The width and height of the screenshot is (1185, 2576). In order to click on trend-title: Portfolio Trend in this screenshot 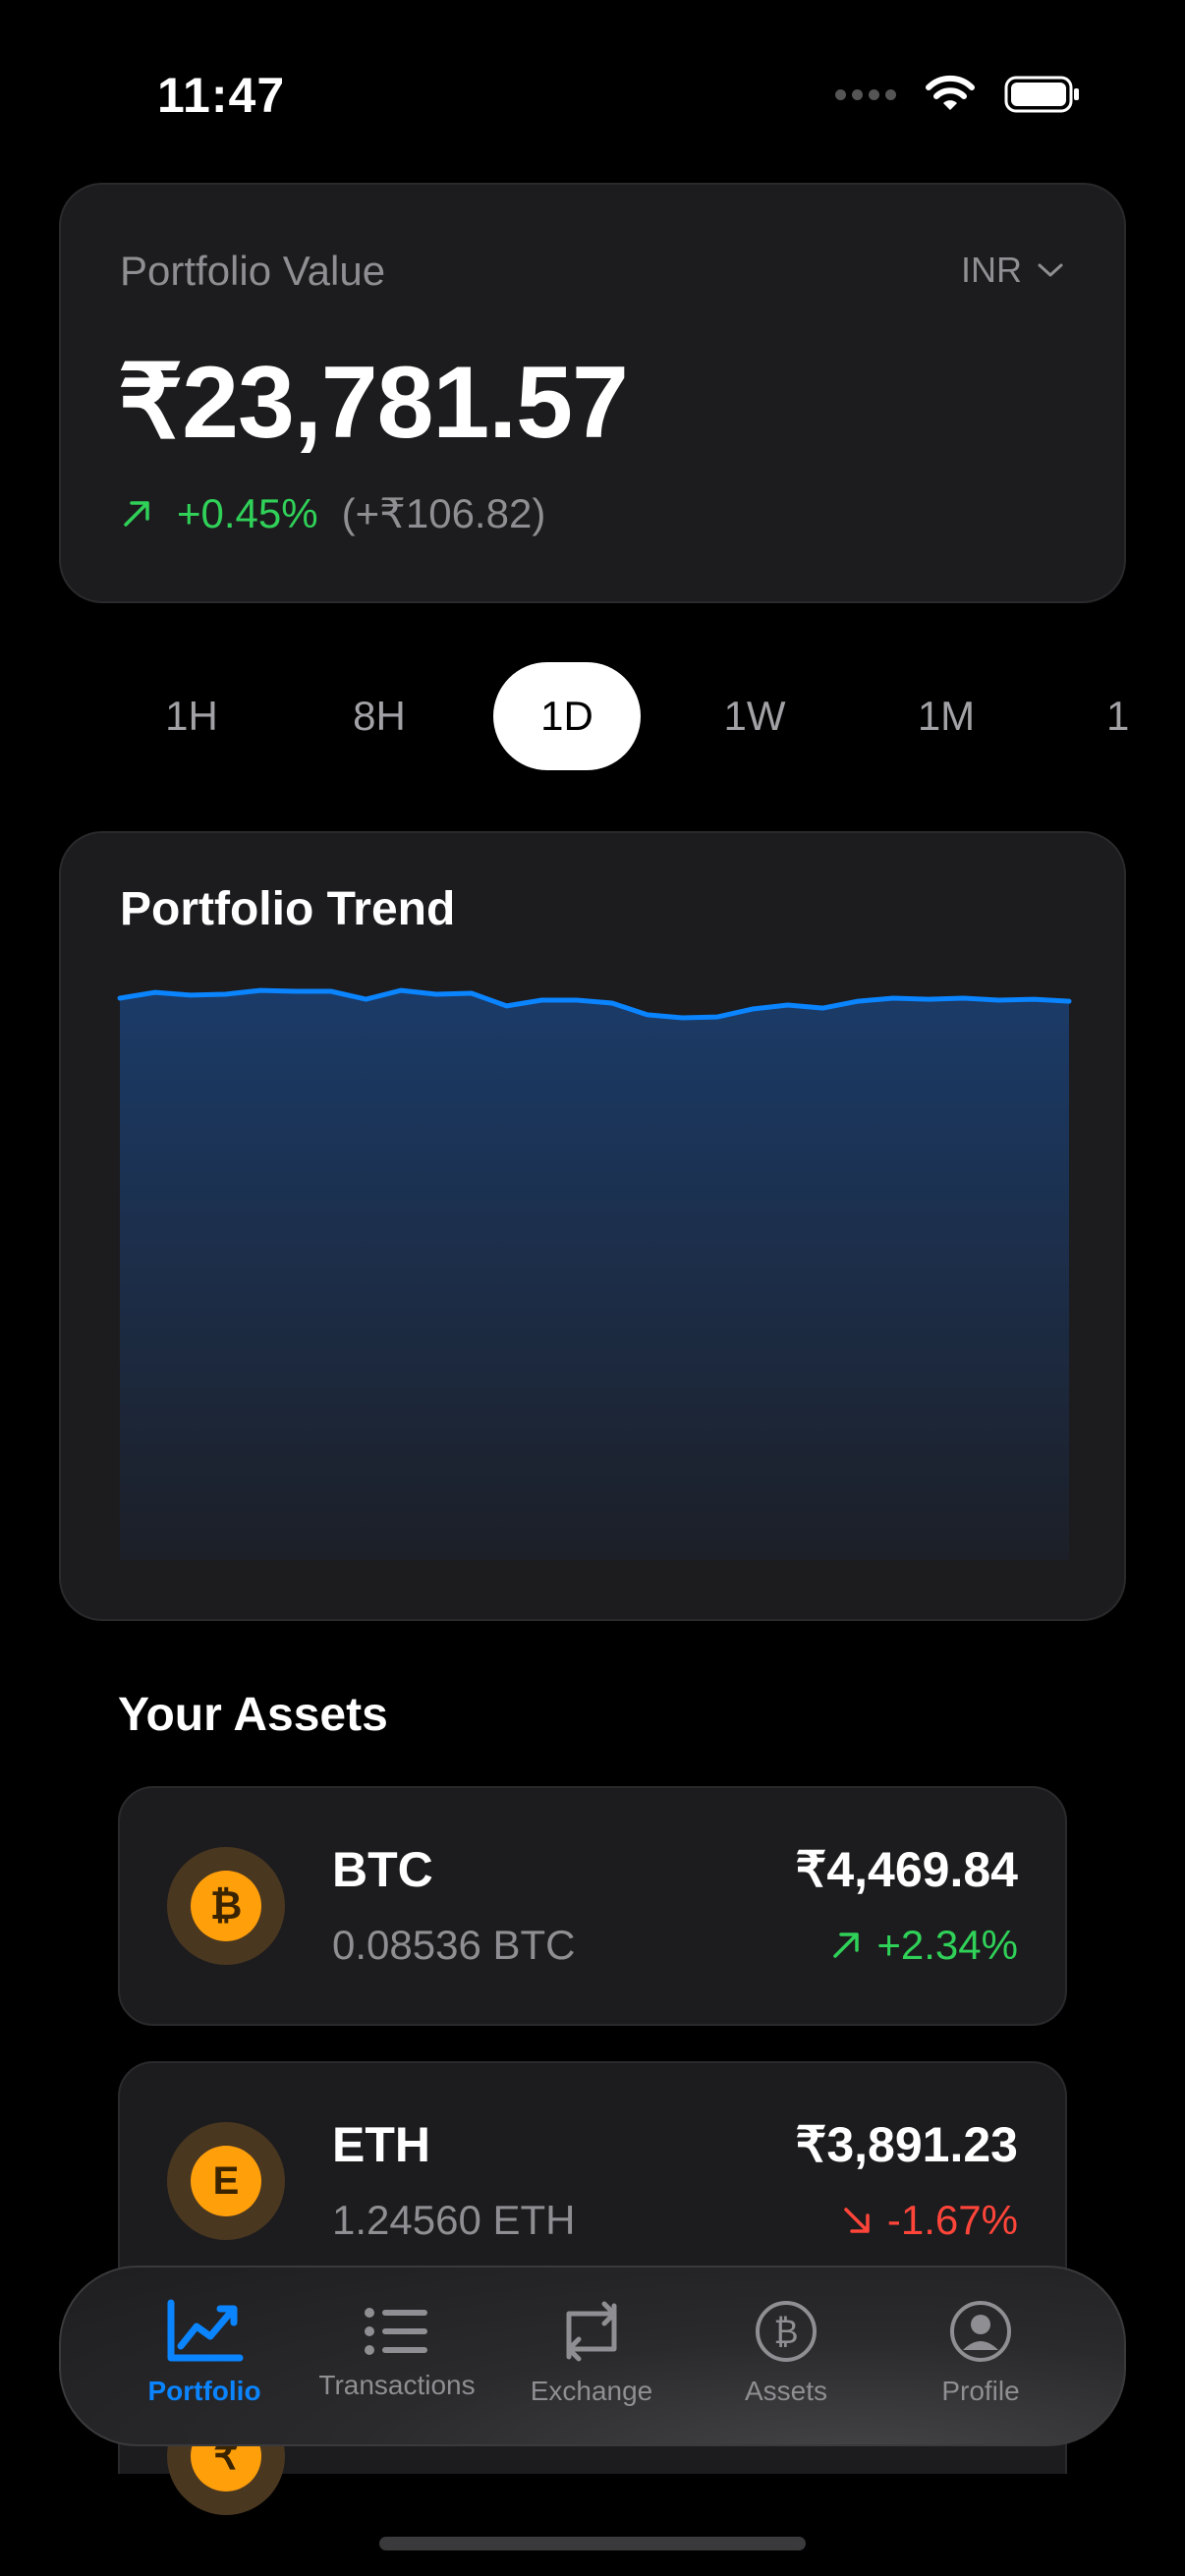, I will do `click(288, 909)`.